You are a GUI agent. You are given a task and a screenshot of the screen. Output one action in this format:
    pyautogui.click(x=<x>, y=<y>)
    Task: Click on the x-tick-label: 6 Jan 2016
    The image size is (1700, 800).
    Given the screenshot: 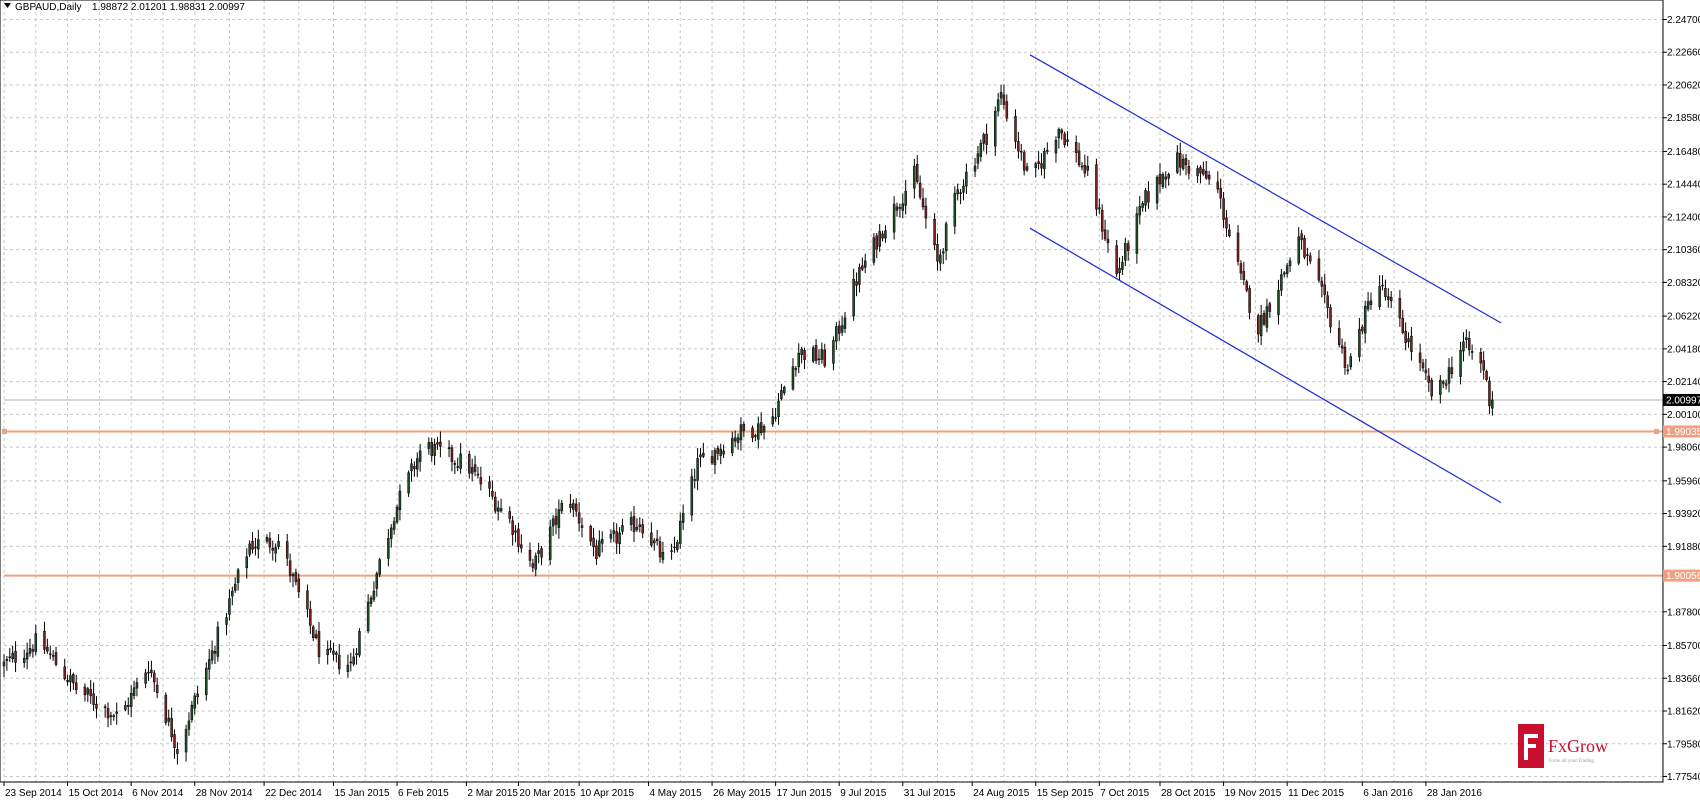 What is the action you would take?
    pyautogui.click(x=1388, y=793)
    